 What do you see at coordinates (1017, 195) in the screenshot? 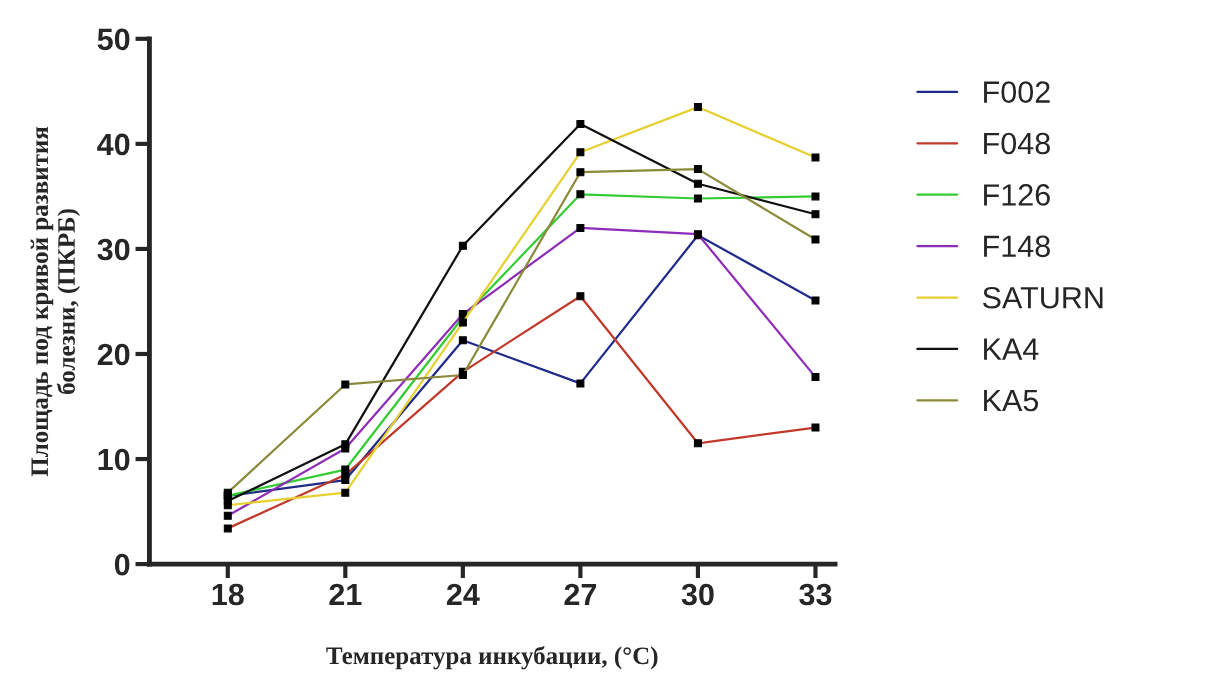
I see `legend-label: F126` at bounding box center [1017, 195].